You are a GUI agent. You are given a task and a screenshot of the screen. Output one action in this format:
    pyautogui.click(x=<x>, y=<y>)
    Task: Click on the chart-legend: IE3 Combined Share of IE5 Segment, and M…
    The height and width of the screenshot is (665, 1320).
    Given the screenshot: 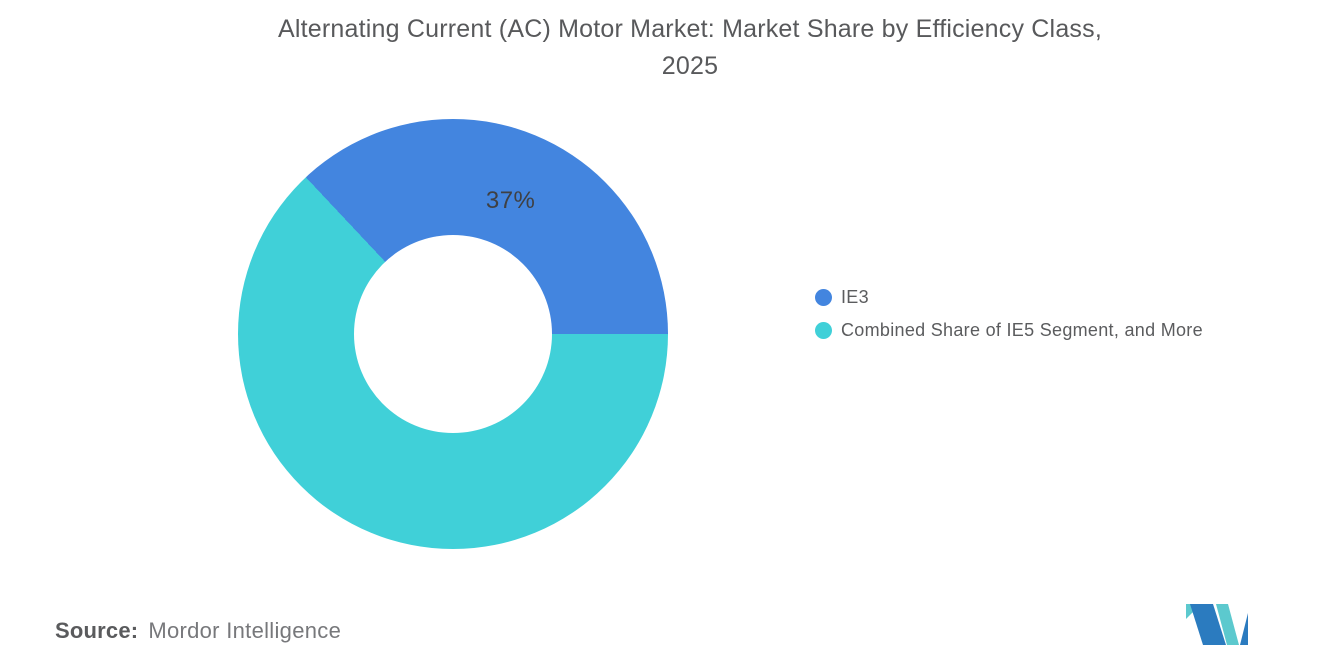 What is the action you would take?
    pyautogui.click(x=1009, y=321)
    